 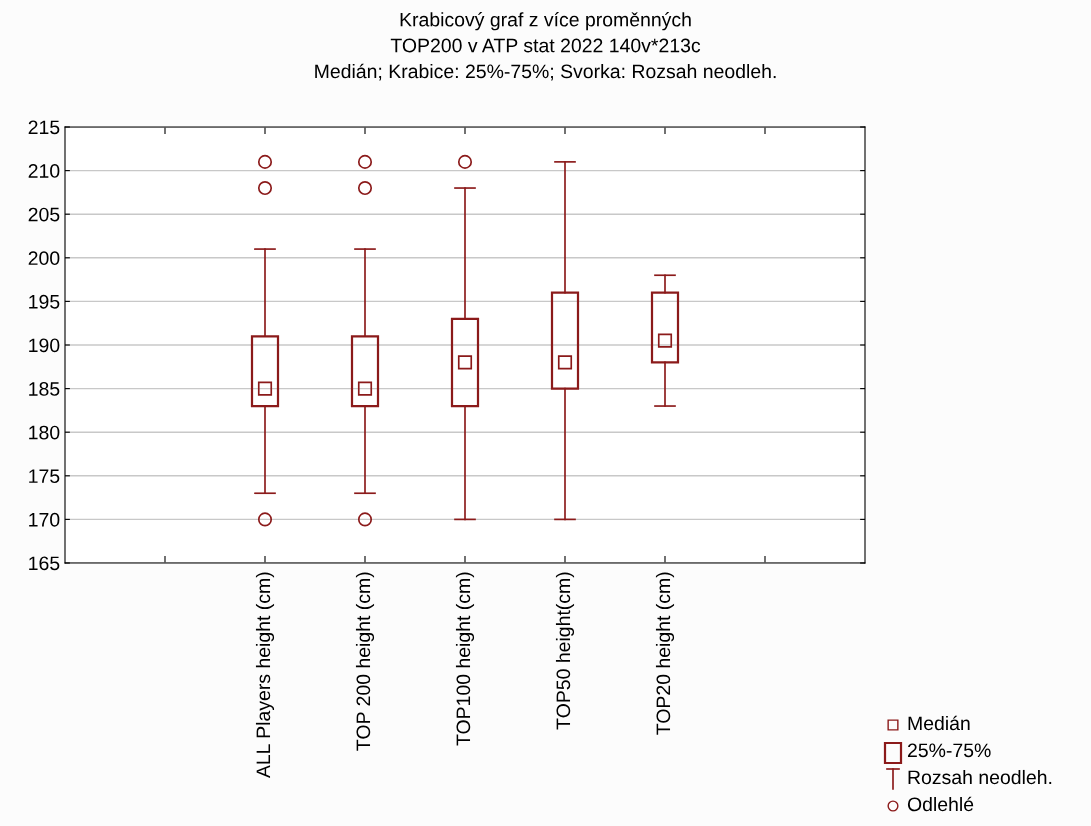 I want to click on y-tick-label: 210, so click(x=44, y=171).